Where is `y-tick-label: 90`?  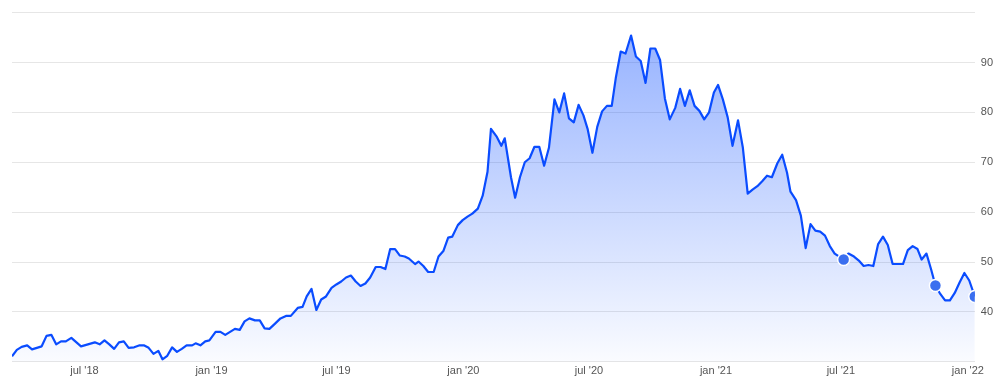
y-tick-label: 90 is located at coordinates (987, 61).